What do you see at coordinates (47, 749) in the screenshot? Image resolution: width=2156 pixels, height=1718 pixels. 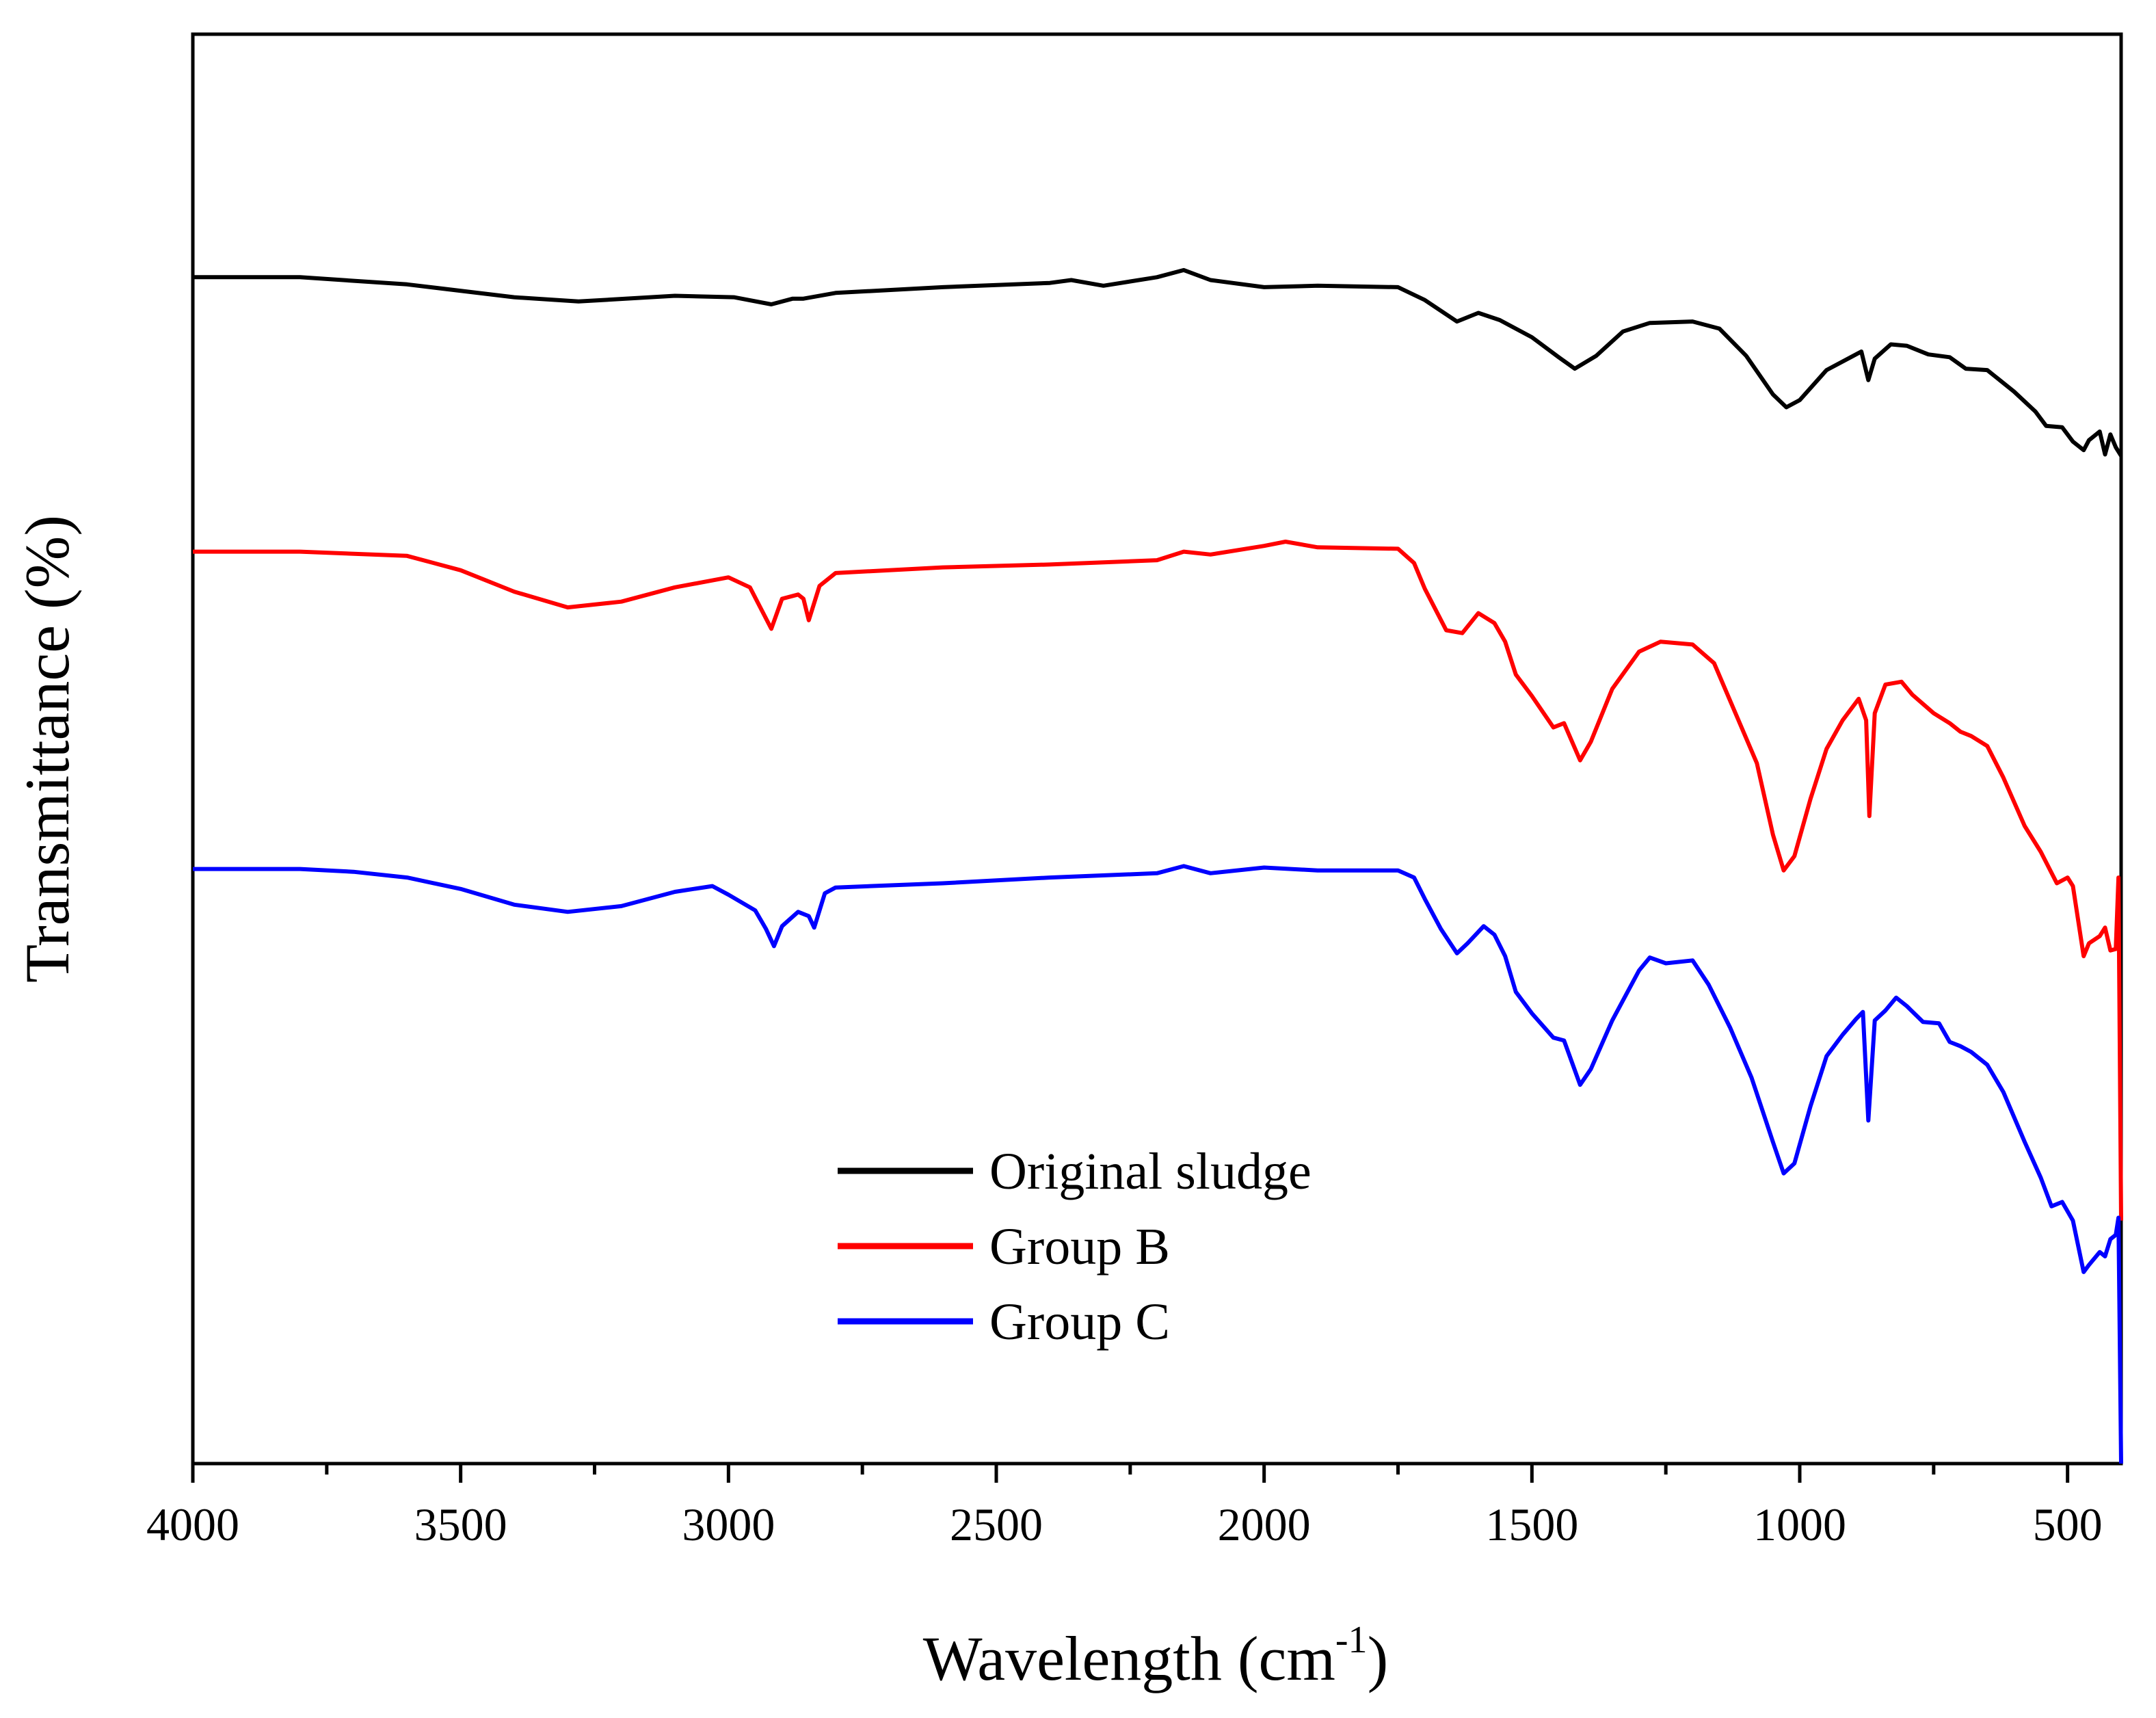 I see `y-axis-title: Transmittance (%)` at bounding box center [47, 749].